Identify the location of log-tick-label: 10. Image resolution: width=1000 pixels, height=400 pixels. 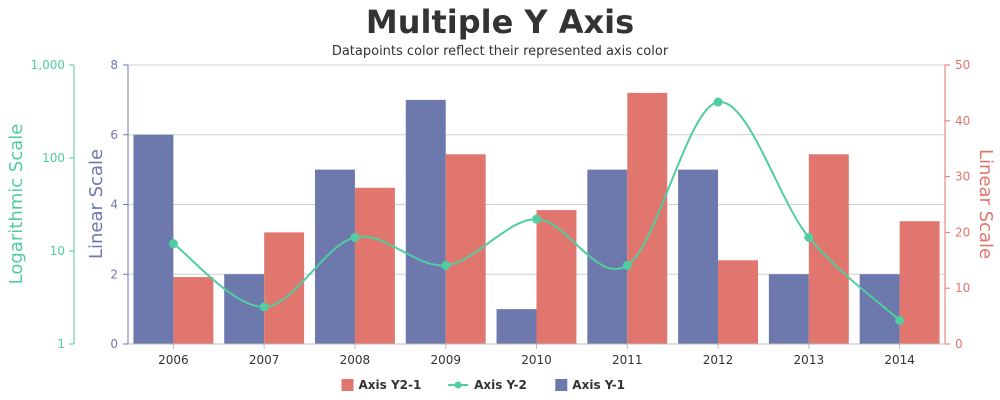
(57, 251).